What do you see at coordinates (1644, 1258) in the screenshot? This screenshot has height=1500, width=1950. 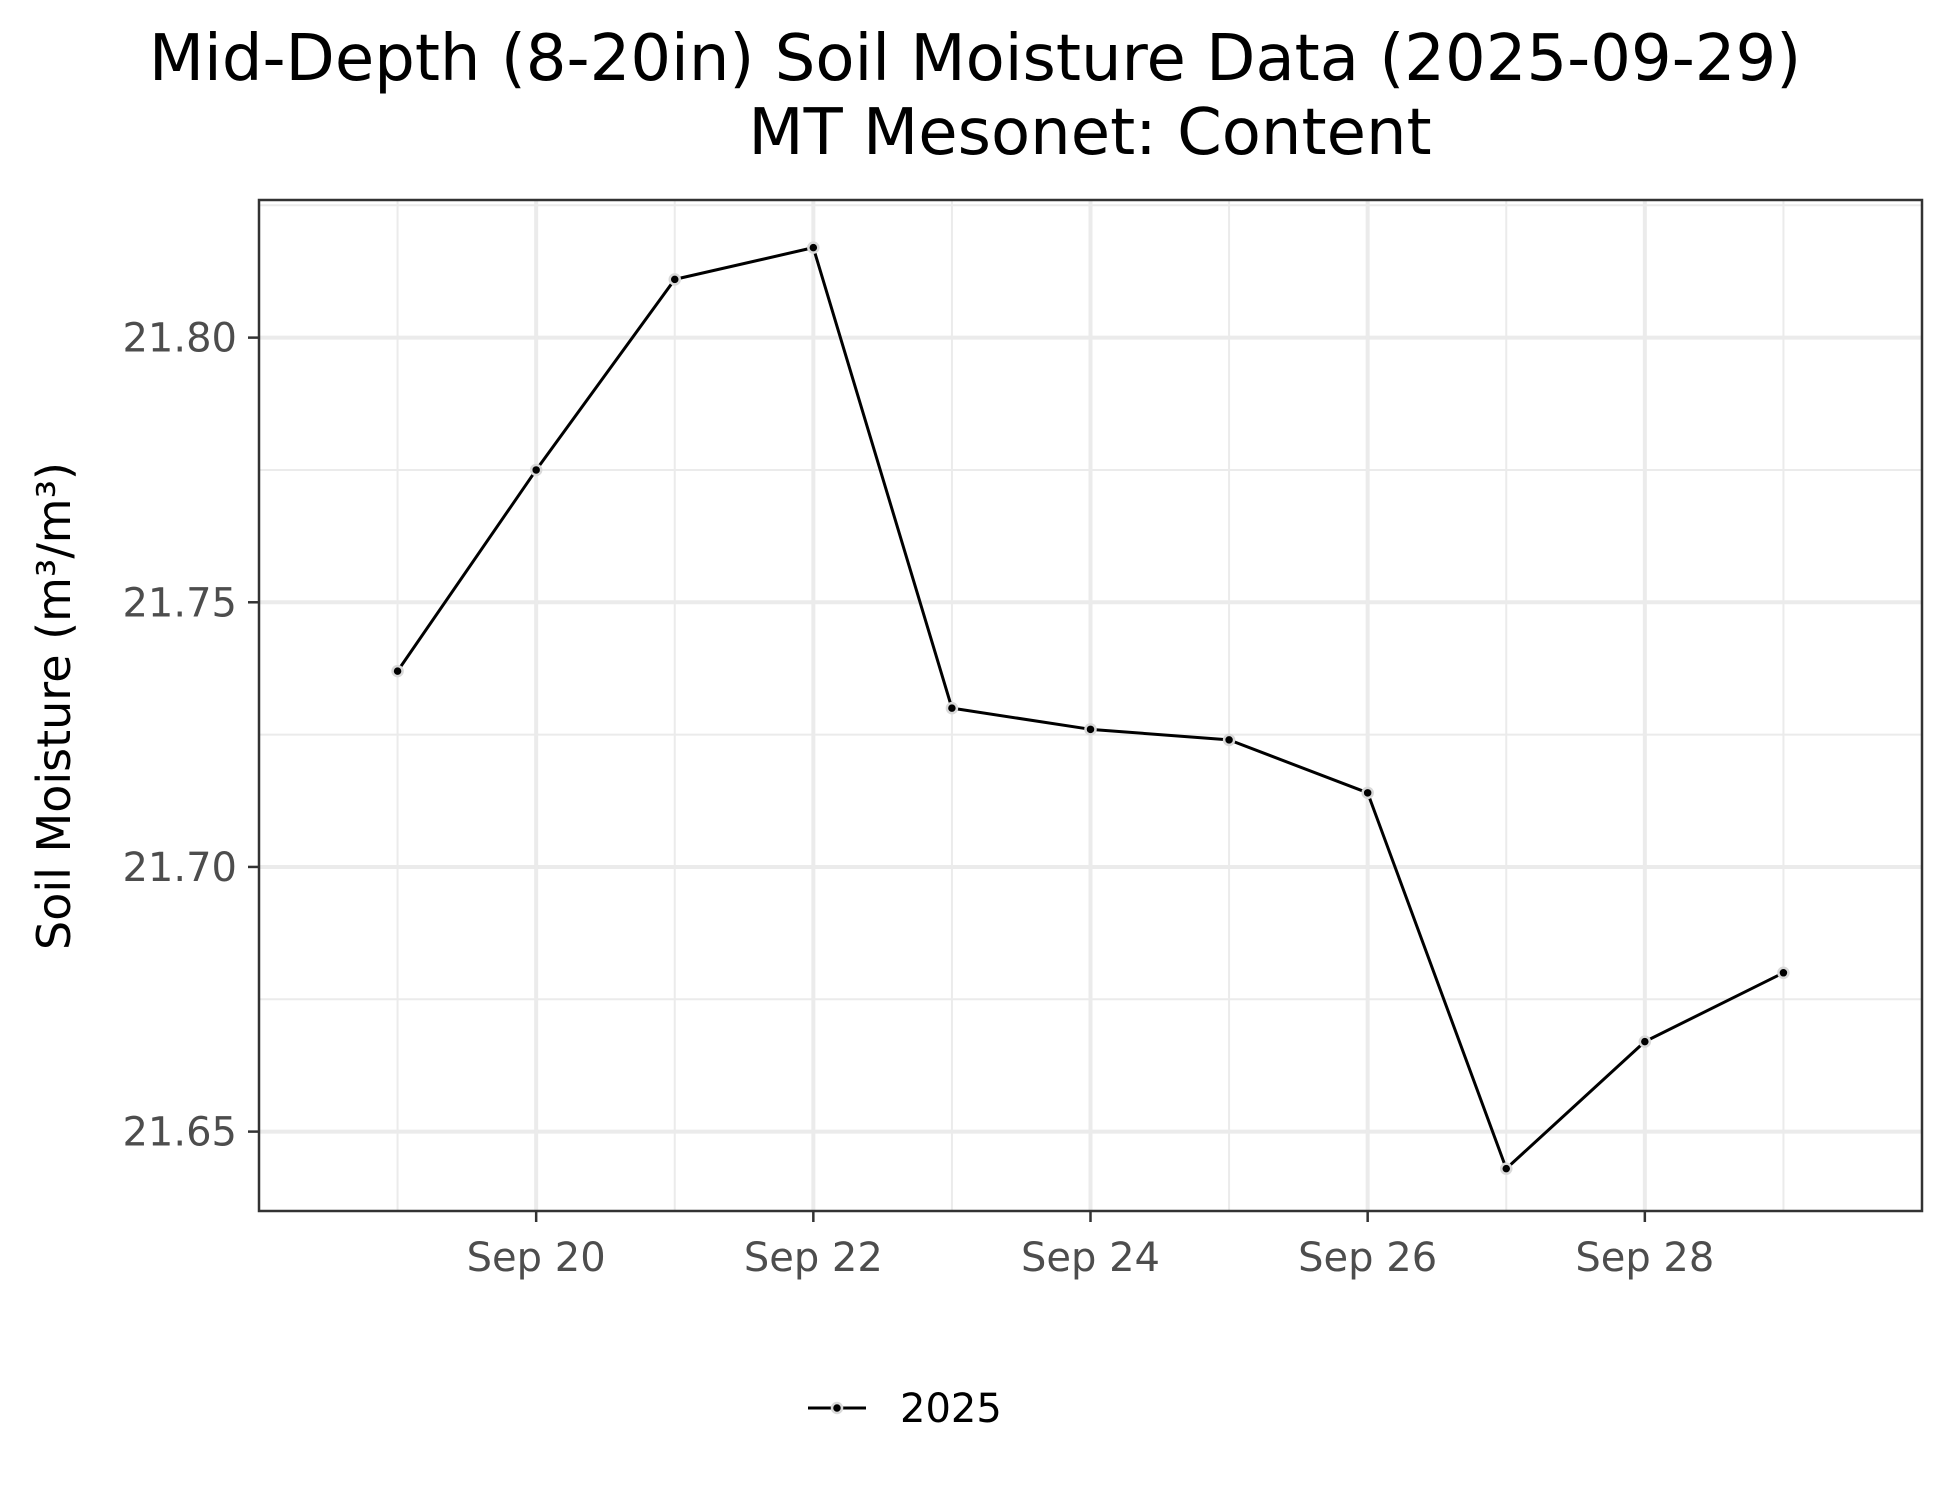 I see `x-tick-label: Sep 28` at bounding box center [1644, 1258].